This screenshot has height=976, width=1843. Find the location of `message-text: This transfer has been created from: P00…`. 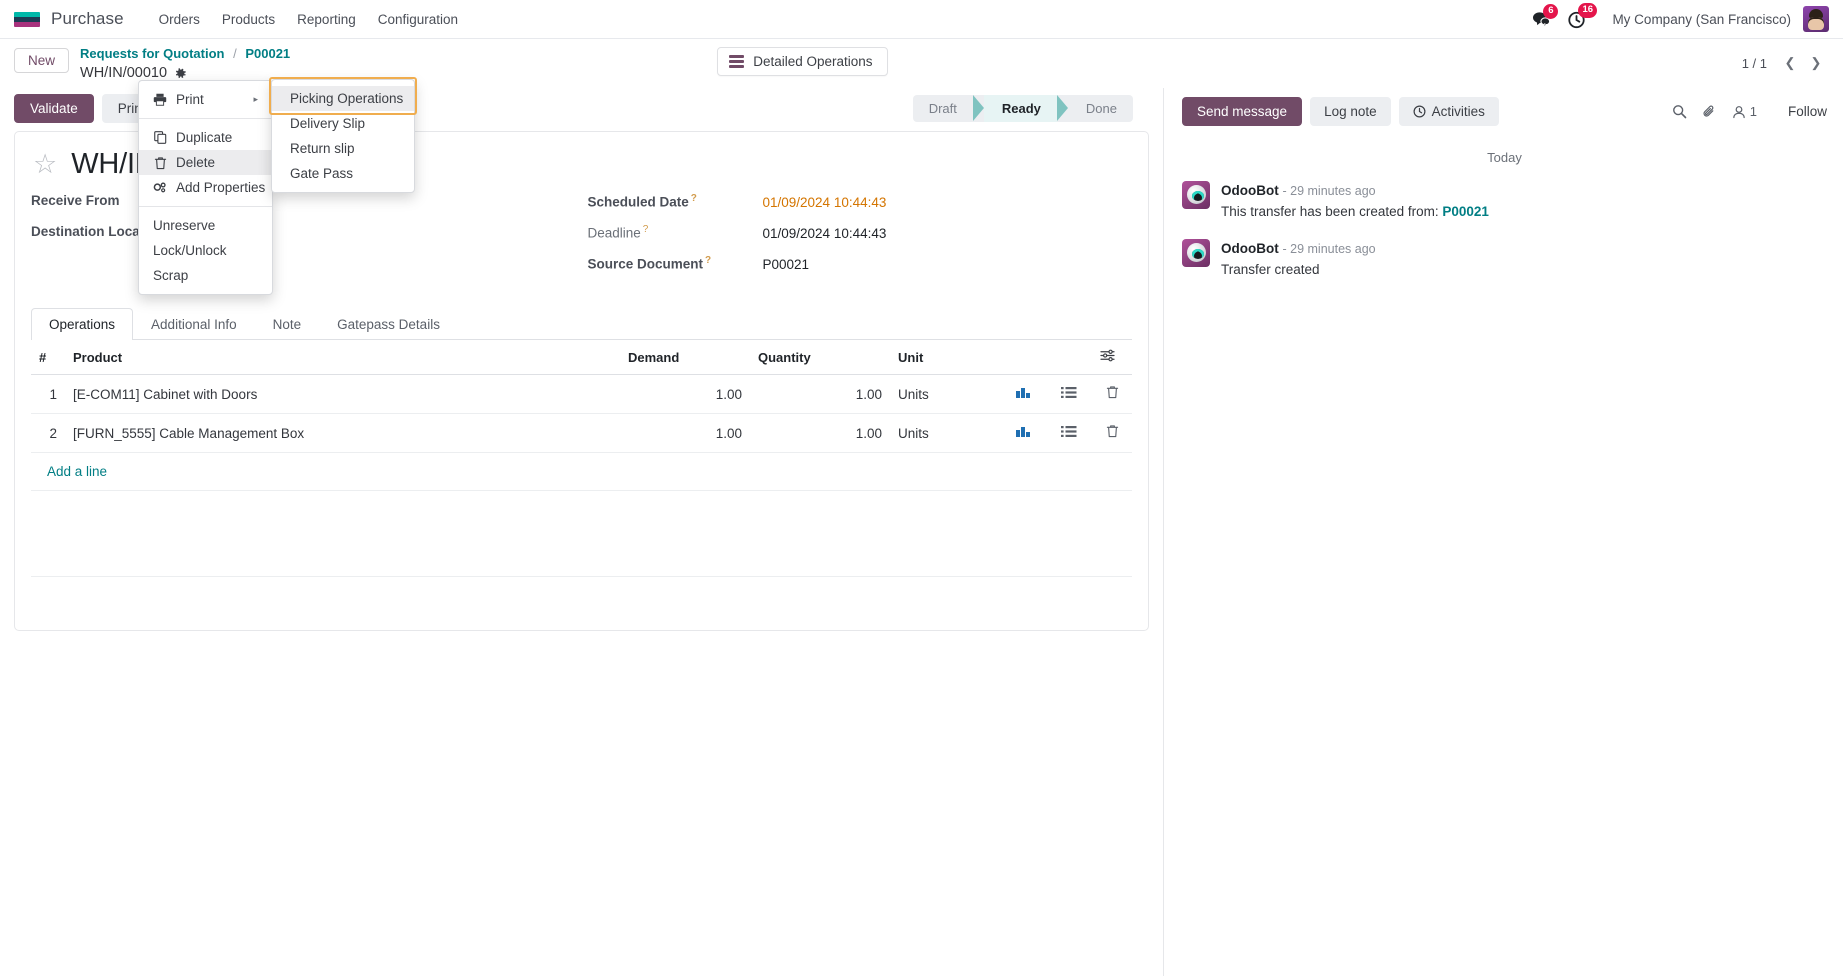

message-text: This transfer has been created from: P00… is located at coordinates (1355, 212).